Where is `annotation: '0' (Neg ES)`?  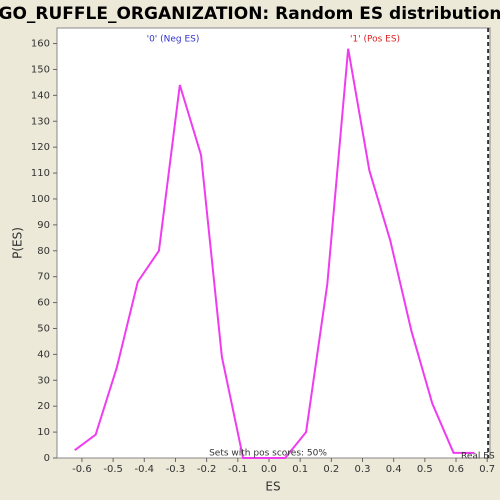
annotation: '0' (Neg ES) is located at coordinates (173, 40).